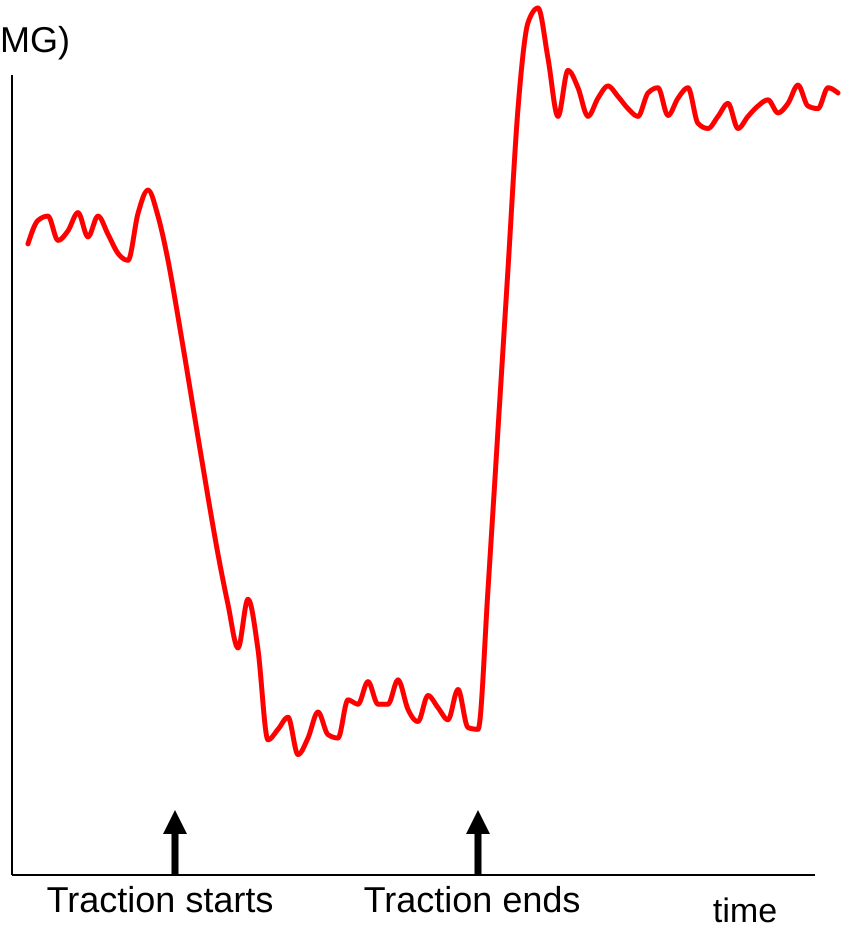 Image resolution: width=843 pixels, height=933 pixels. Describe the element at coordinates (160, 899) in the screenshot. I see `text: Traction starts` at that location.